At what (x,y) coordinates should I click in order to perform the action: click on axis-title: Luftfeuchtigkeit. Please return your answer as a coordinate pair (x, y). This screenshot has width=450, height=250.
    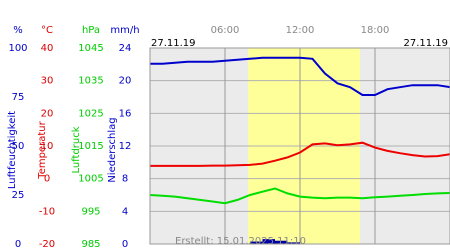
    Looking at the image, I should click on (12, 150).